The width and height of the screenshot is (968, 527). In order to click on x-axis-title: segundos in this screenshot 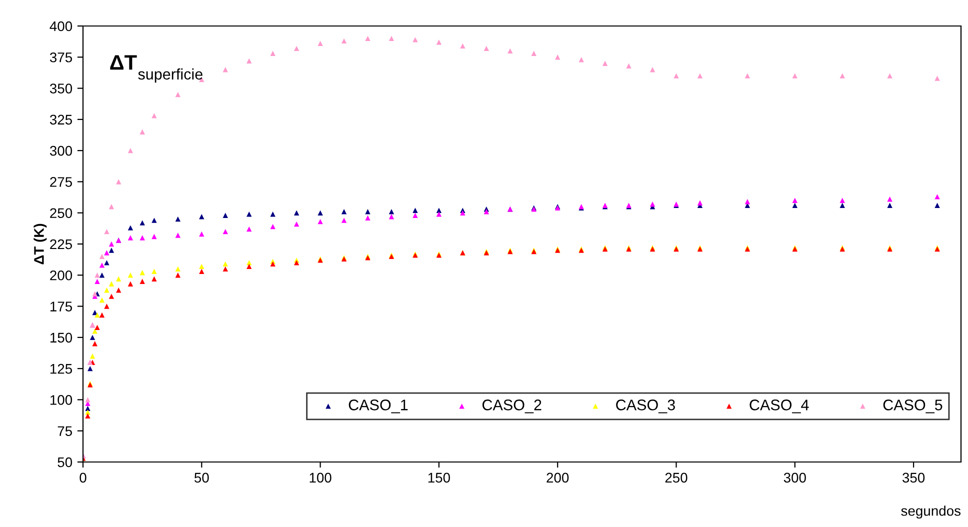, I will do `click(931, 512)`.